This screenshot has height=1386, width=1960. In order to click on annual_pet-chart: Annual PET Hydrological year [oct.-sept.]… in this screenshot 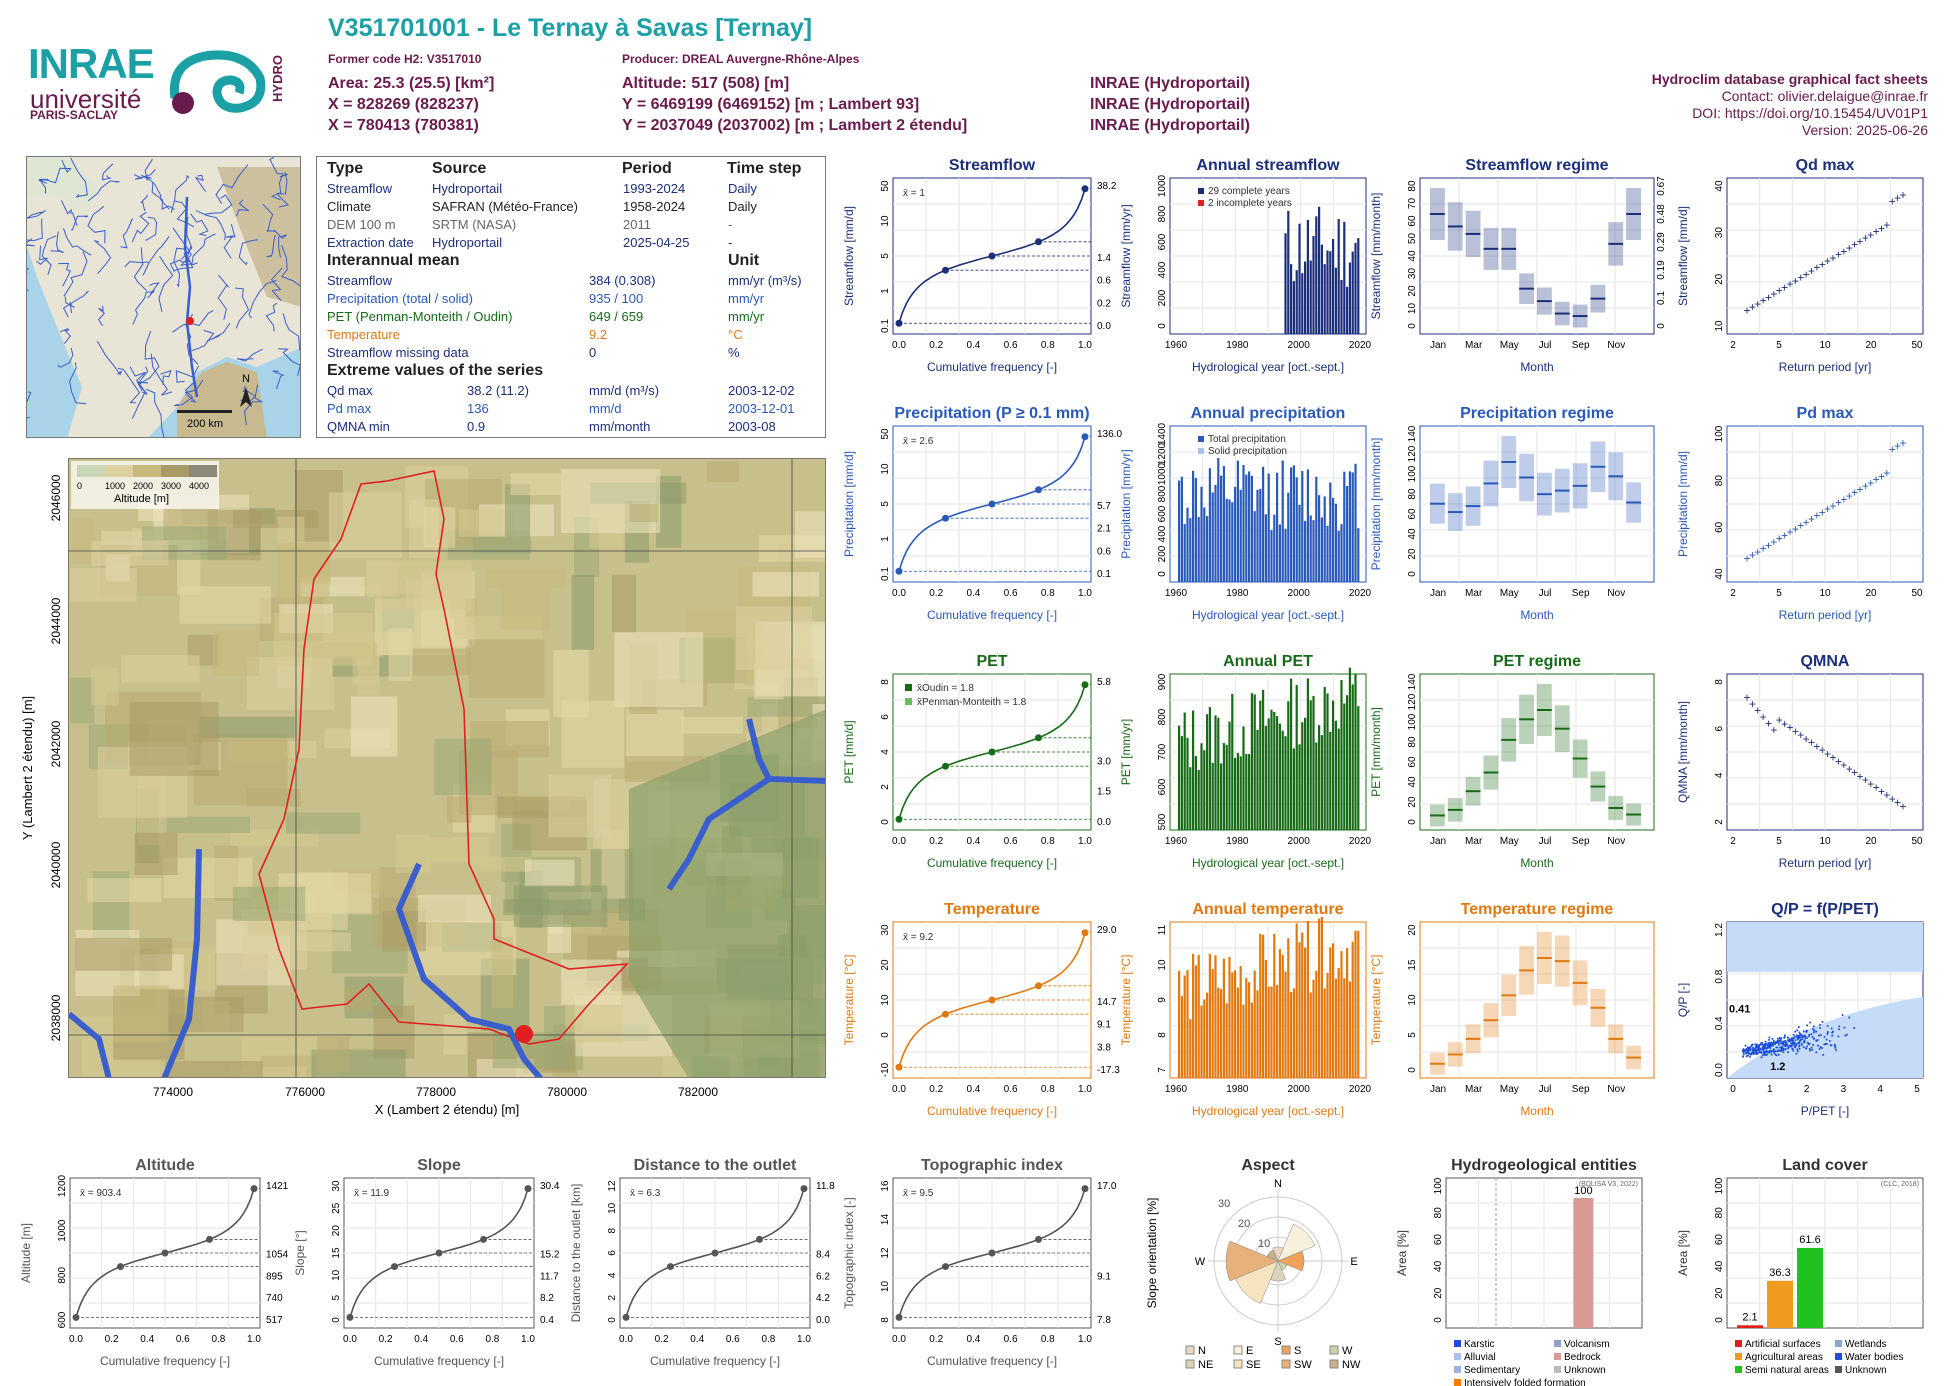, I will do `click(1245, 761)`.